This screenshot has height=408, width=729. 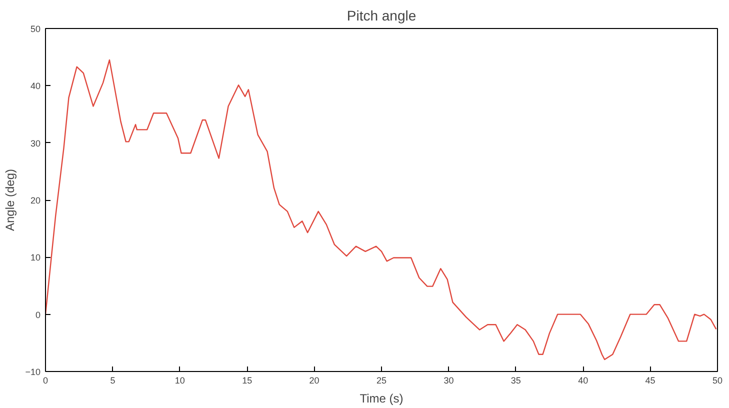 What do you see at coordinates (381, 16) in the screenshot?
I see `chart-title: Pitch angle` at bounding box center [381, 16].